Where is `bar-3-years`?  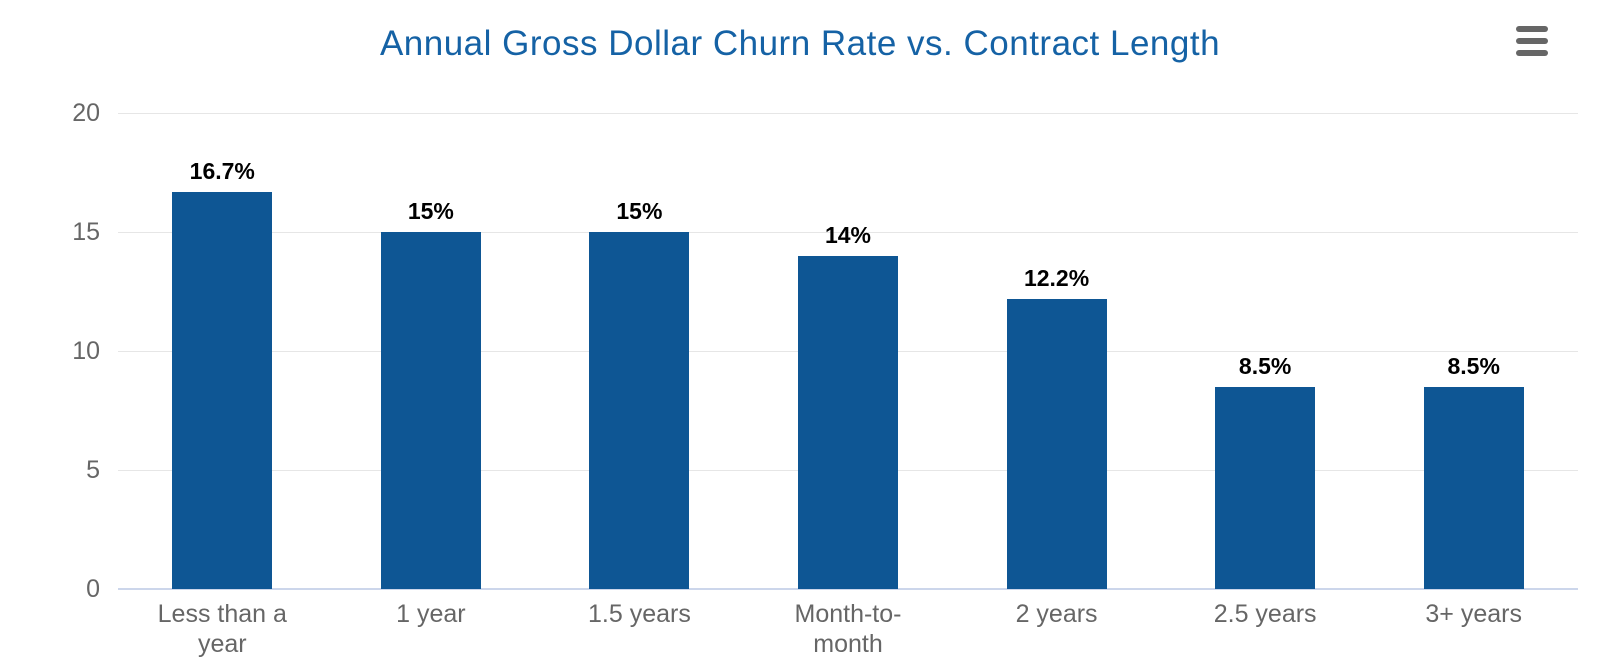
bar-3-years is located at coordinates (1473, 487).